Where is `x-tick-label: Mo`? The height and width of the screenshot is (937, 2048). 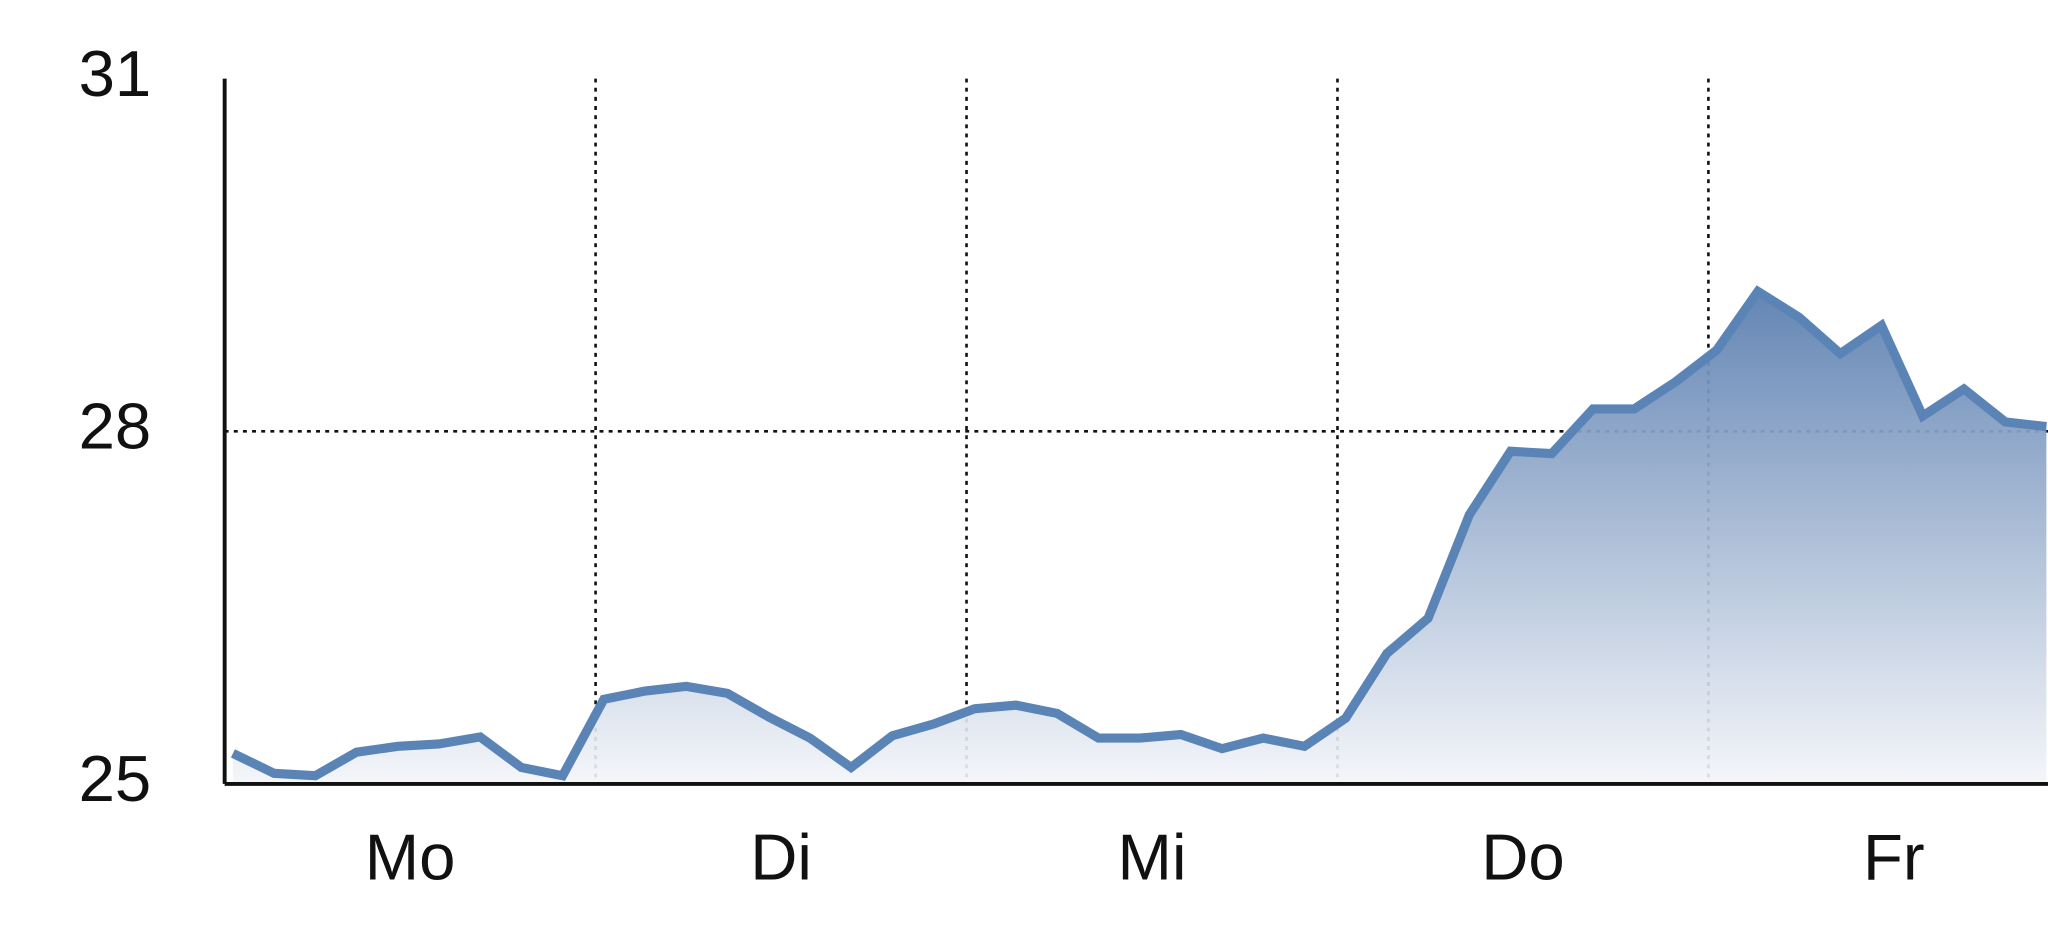
x-tick-label: Mo is located at coordinates (410, 857).